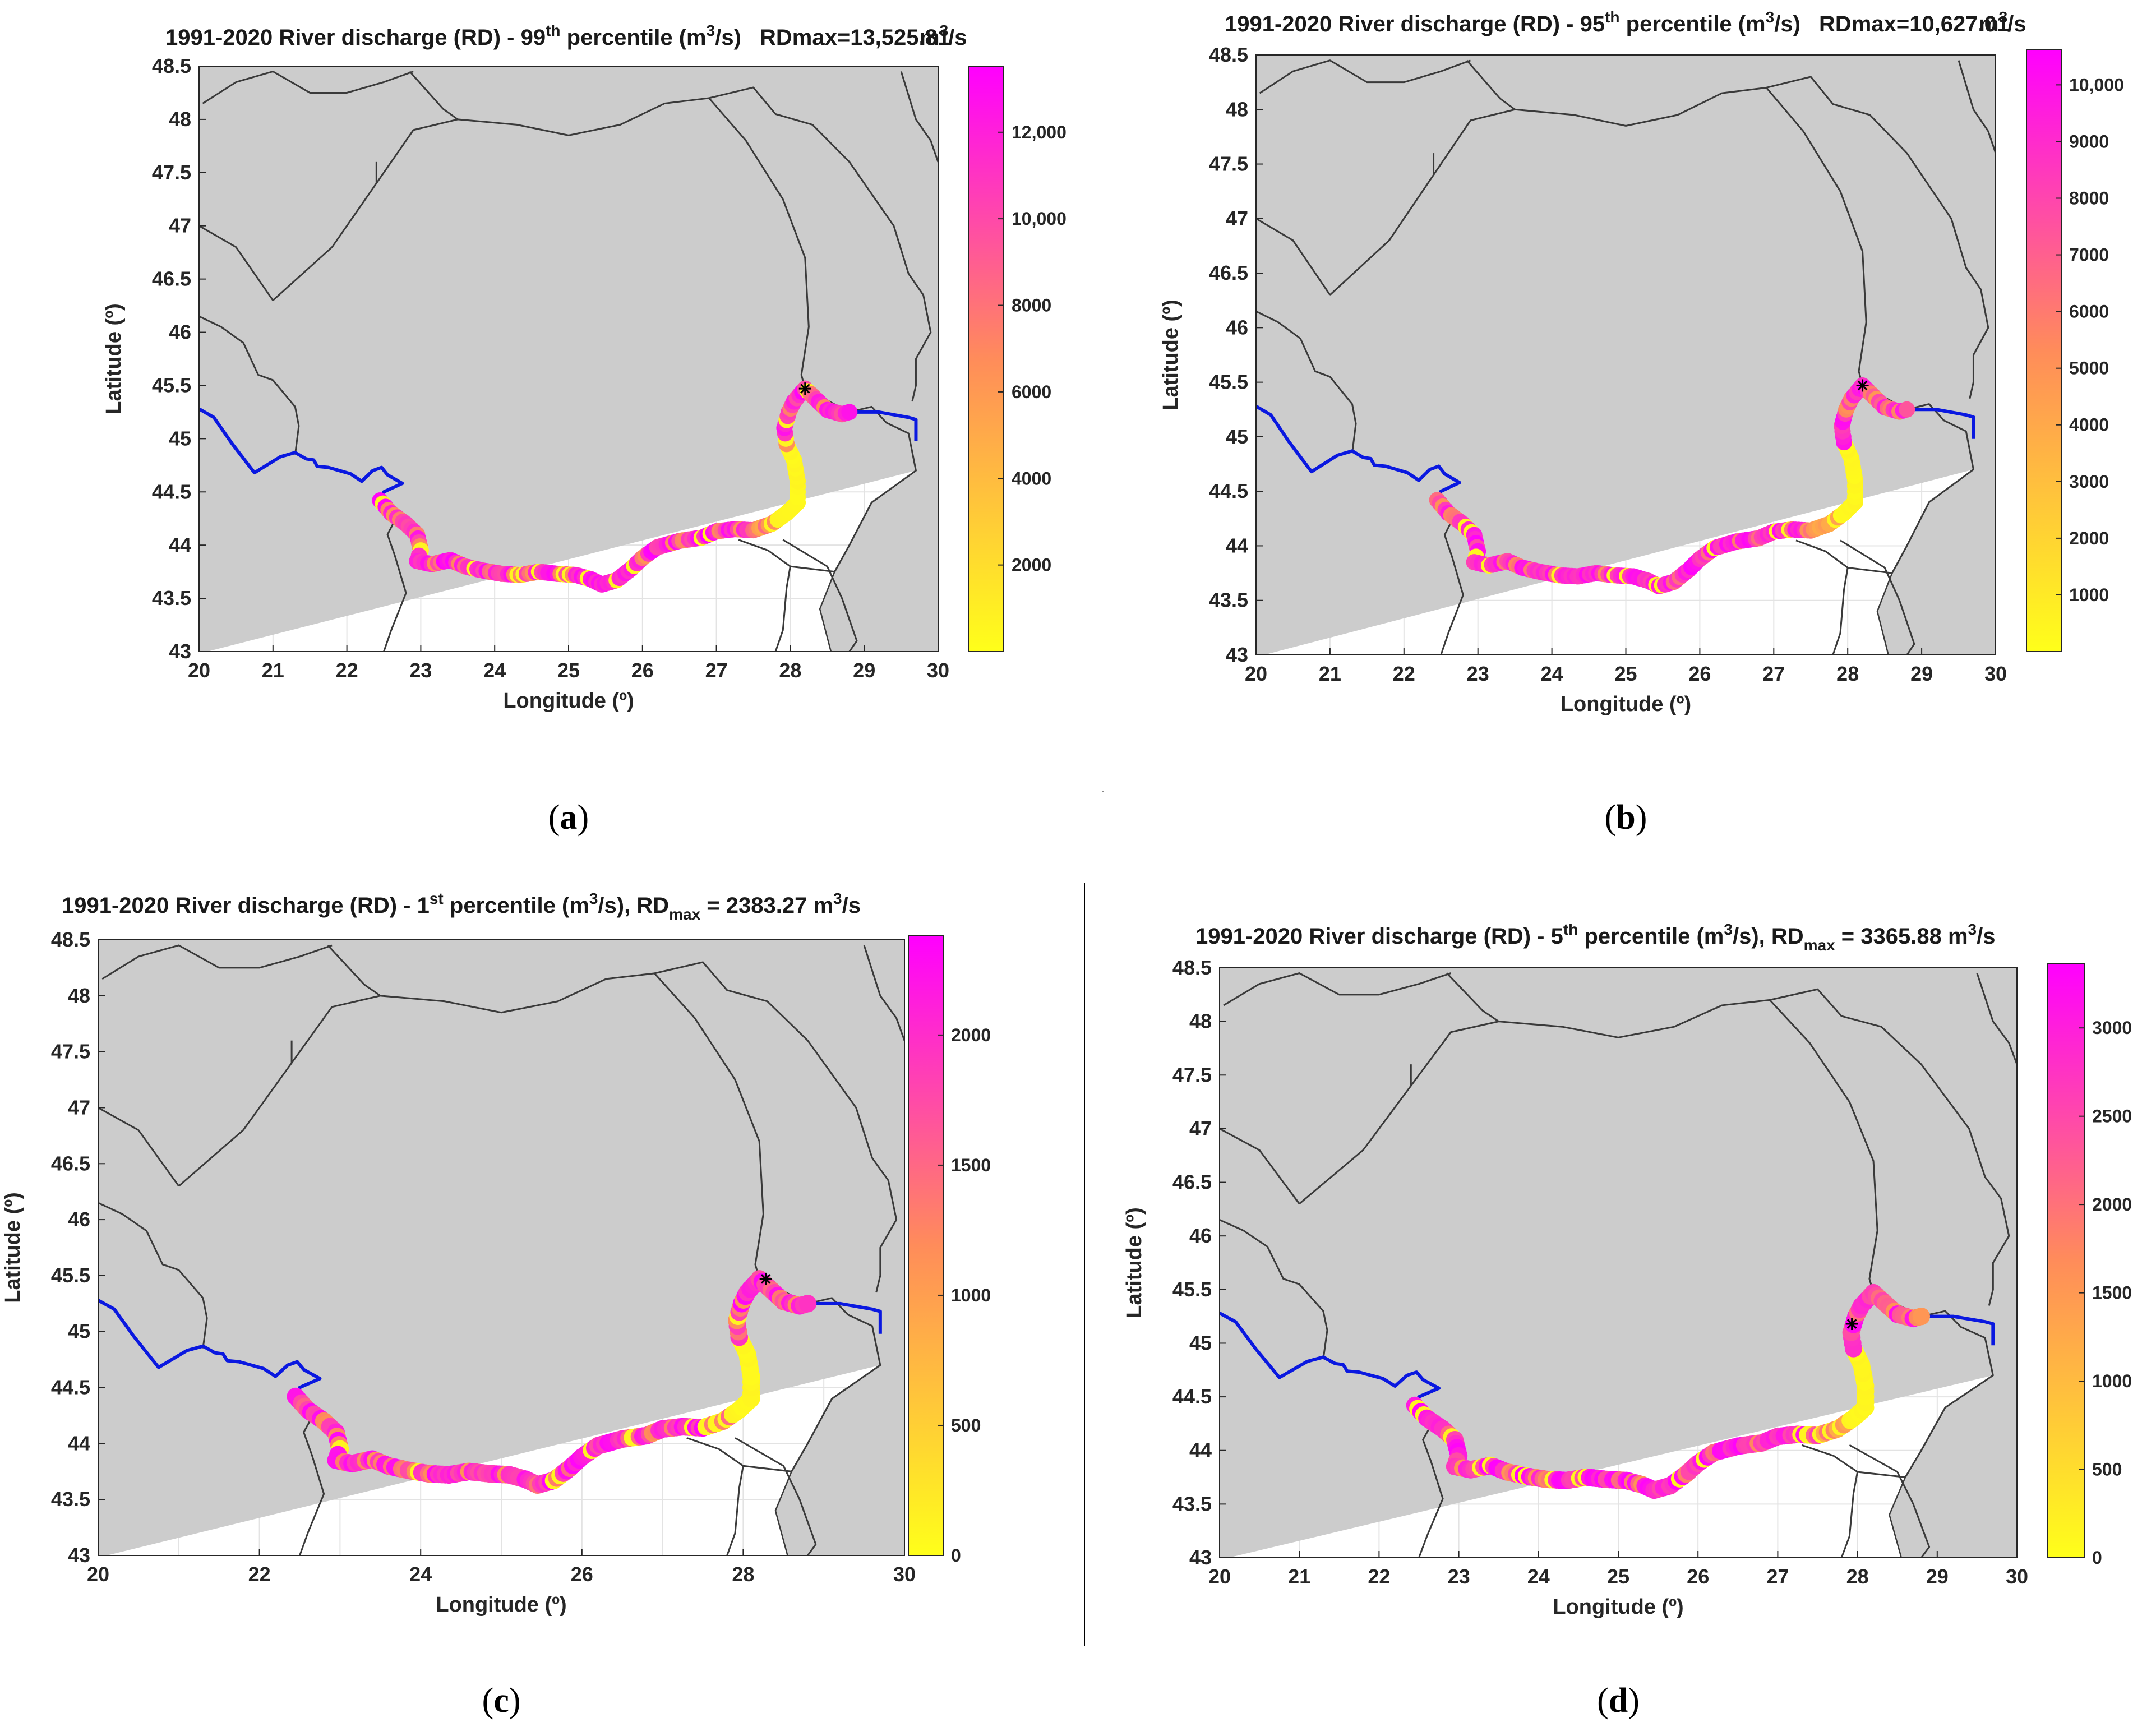 Image resolution: width=2156 pixels, height=1736 pixels. I want to click on colorbar-tick-label: 10,000, so click(1039, 219).